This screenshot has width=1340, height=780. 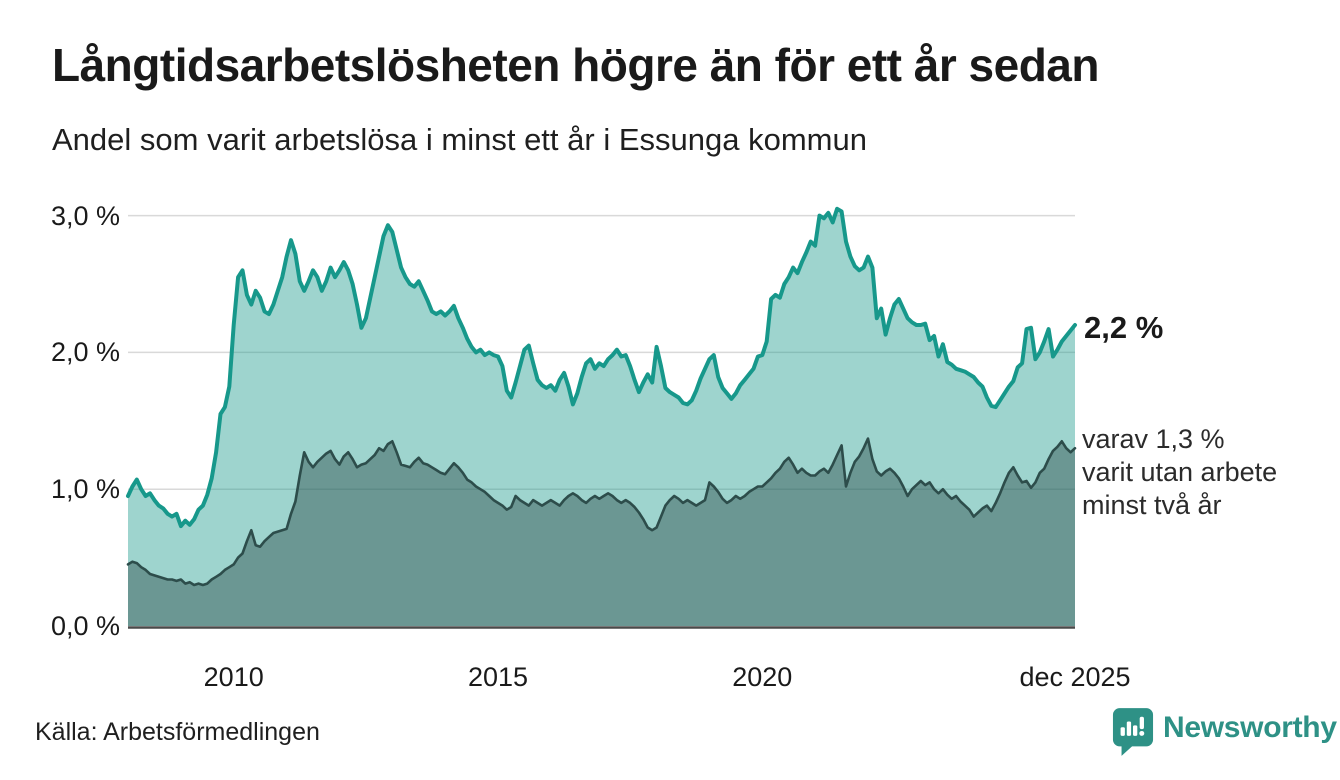 I want to click on x-tick-label: 2020, so click(x=762, y=677).